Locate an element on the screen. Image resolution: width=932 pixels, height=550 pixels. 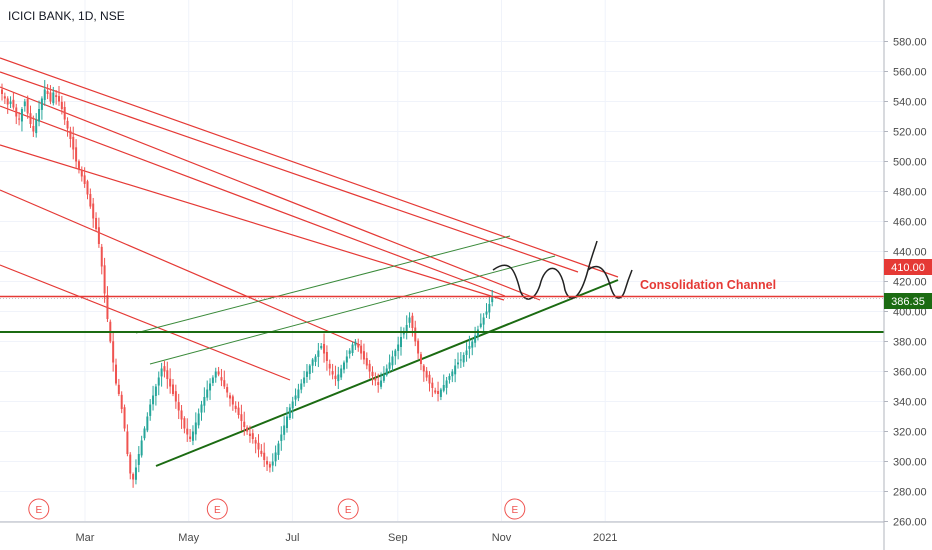
svg-text: 386.35 is located at coordinates (908, 302).